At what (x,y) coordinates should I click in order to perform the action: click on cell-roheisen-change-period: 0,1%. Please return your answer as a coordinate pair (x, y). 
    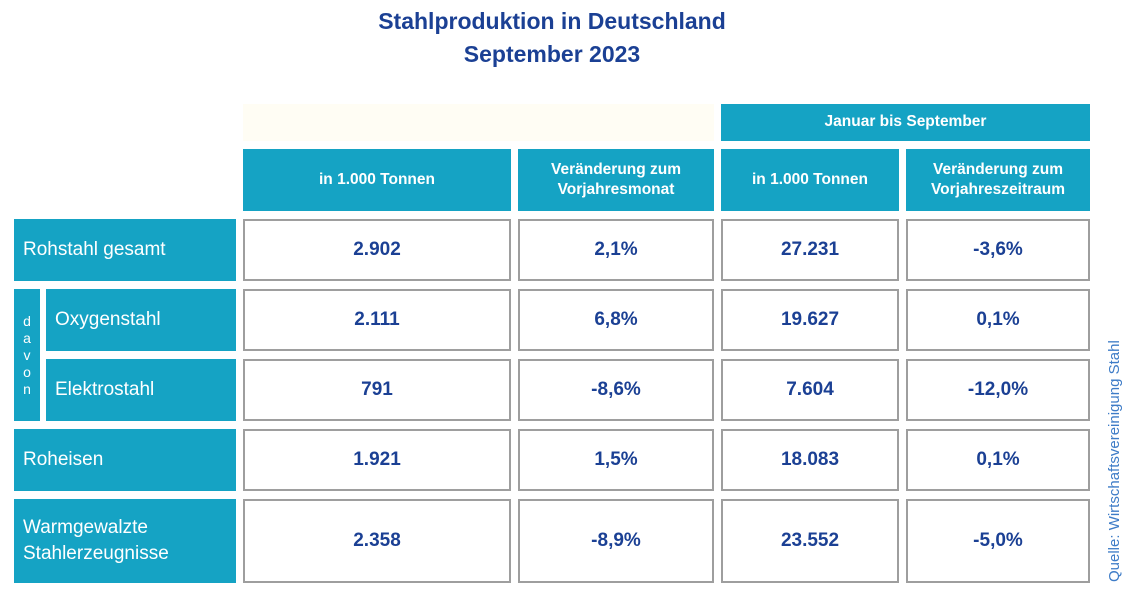
    Looking at the image, I should click on (998, 460).